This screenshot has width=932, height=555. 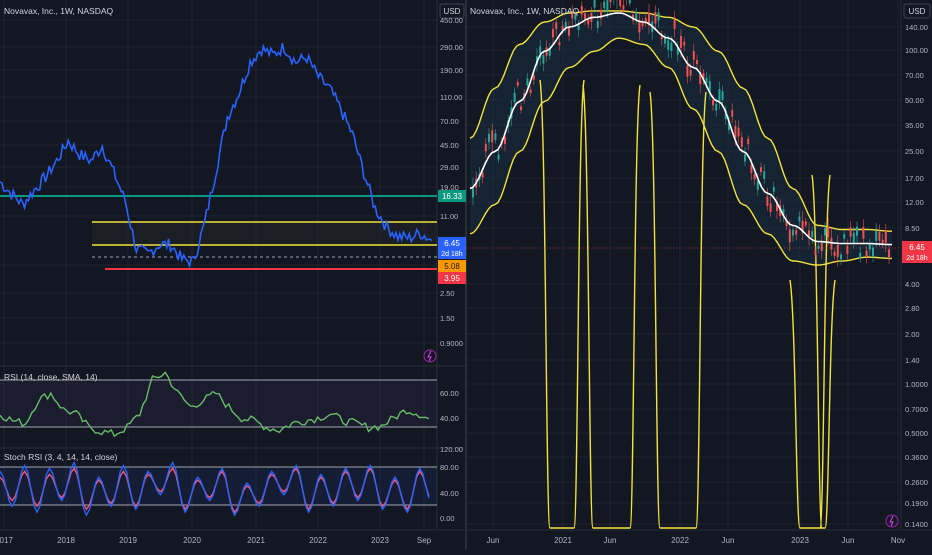 What do you see at coordinates (318, 540) in the screenshot?
I see `left-time-tick: 2022` at bounding box center [318, 540].